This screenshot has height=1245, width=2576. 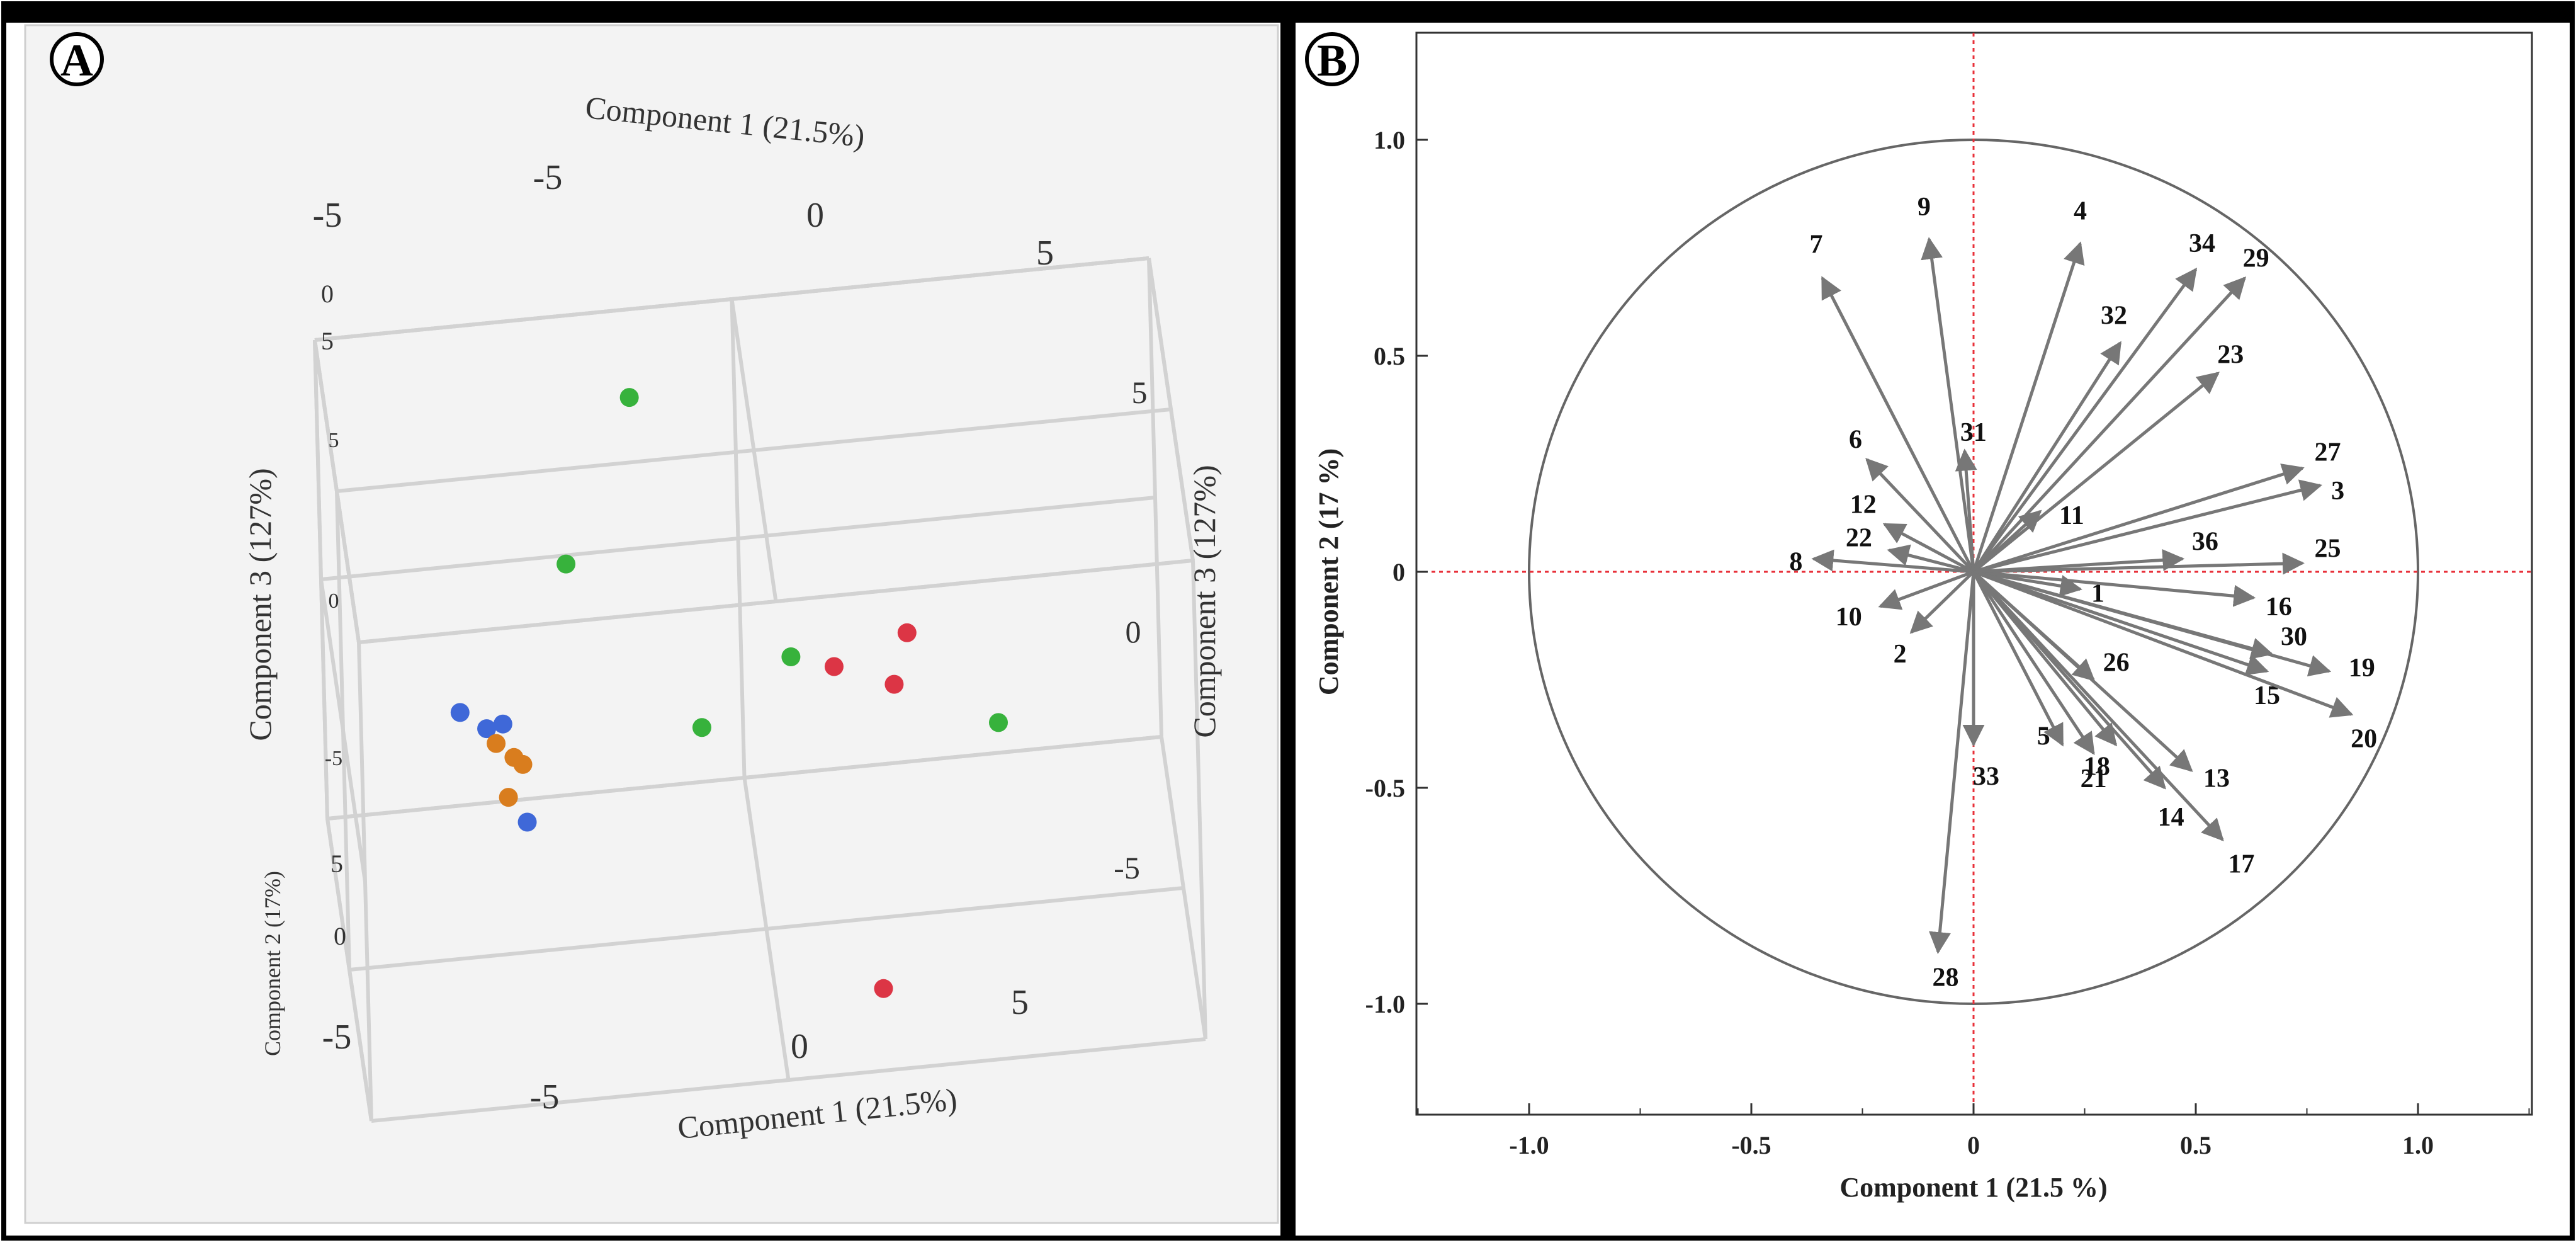 I want to click on vector-label-8: 8, so click(x=1795, y=561).